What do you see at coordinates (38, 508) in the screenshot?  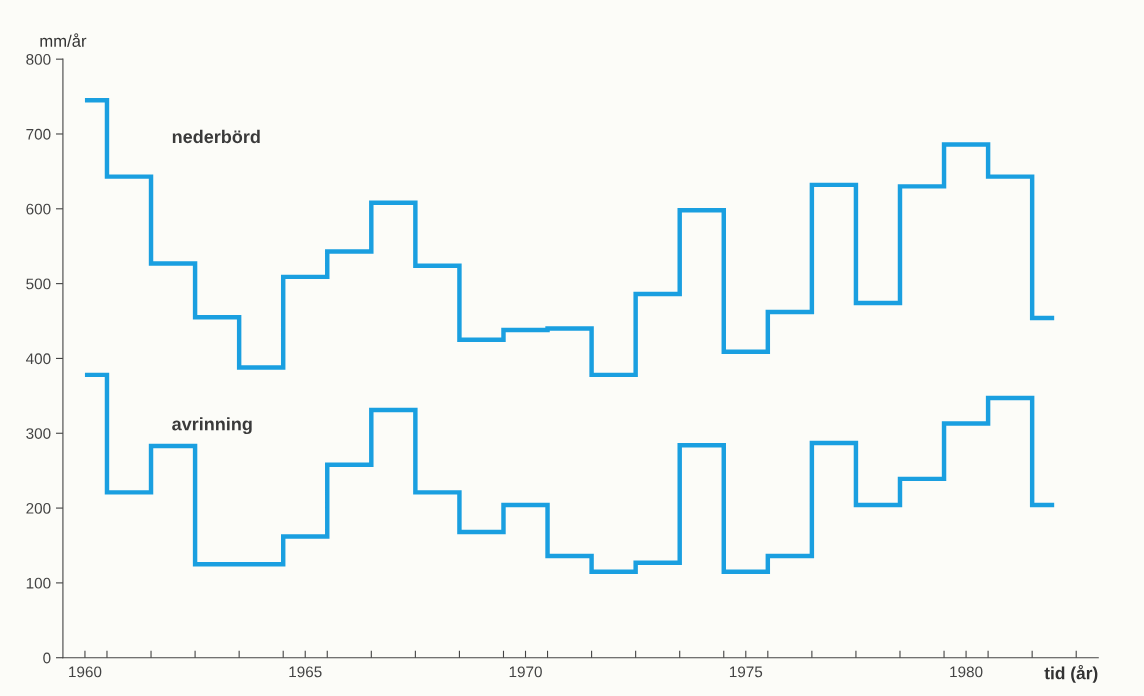 I see `y-tick-label: 200` at bounding box center [38, 508].